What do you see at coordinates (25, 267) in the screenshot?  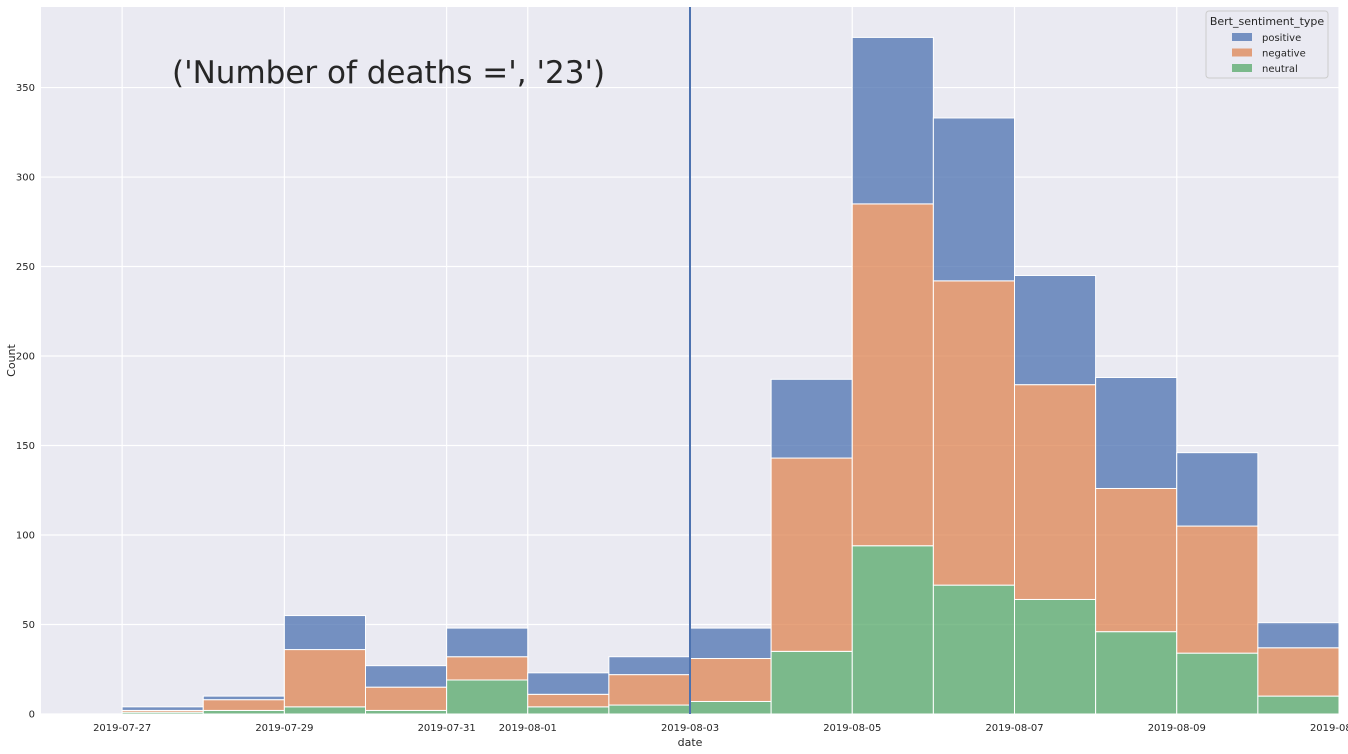 I see `y-tick-label: 250` at bounding box center [25, 267].